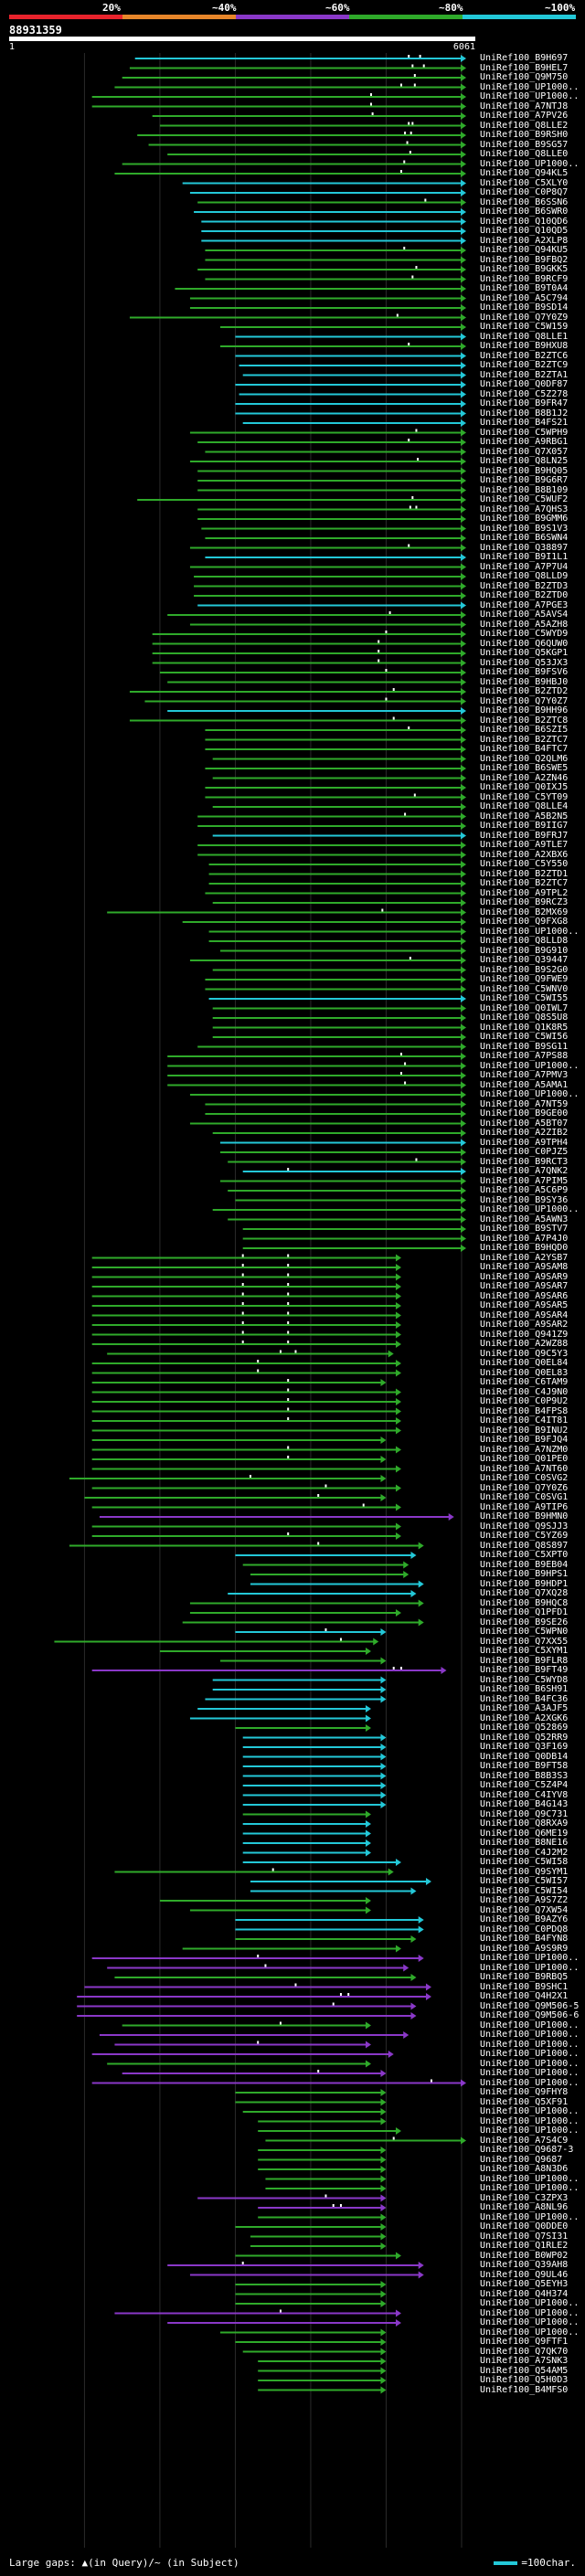  I want to click on hit-label: UniRef100_B4FTC7, so click(524, 749).